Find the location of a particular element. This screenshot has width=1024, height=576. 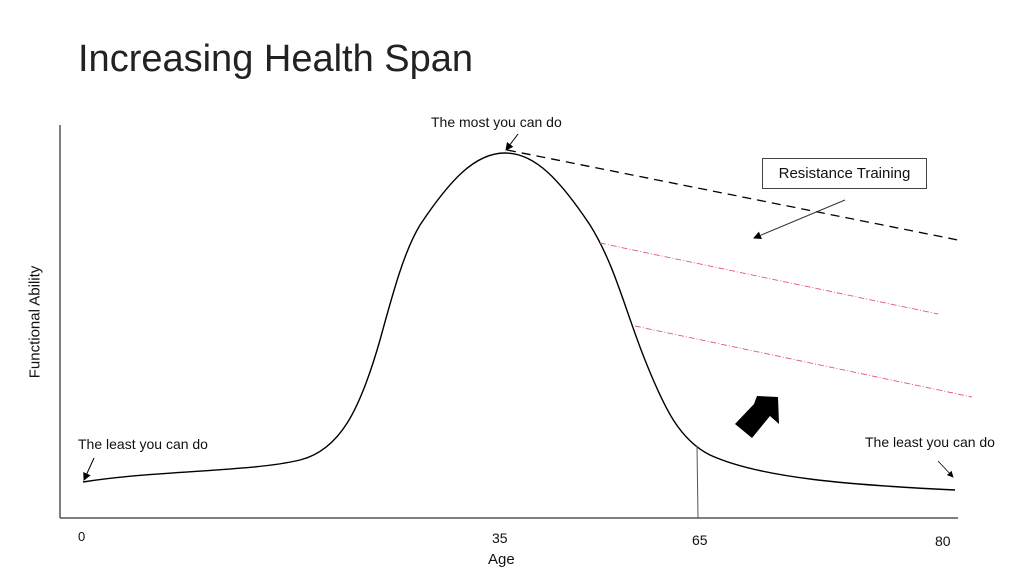

least-right-label: The least you can do is located at coordinates (930, 442).